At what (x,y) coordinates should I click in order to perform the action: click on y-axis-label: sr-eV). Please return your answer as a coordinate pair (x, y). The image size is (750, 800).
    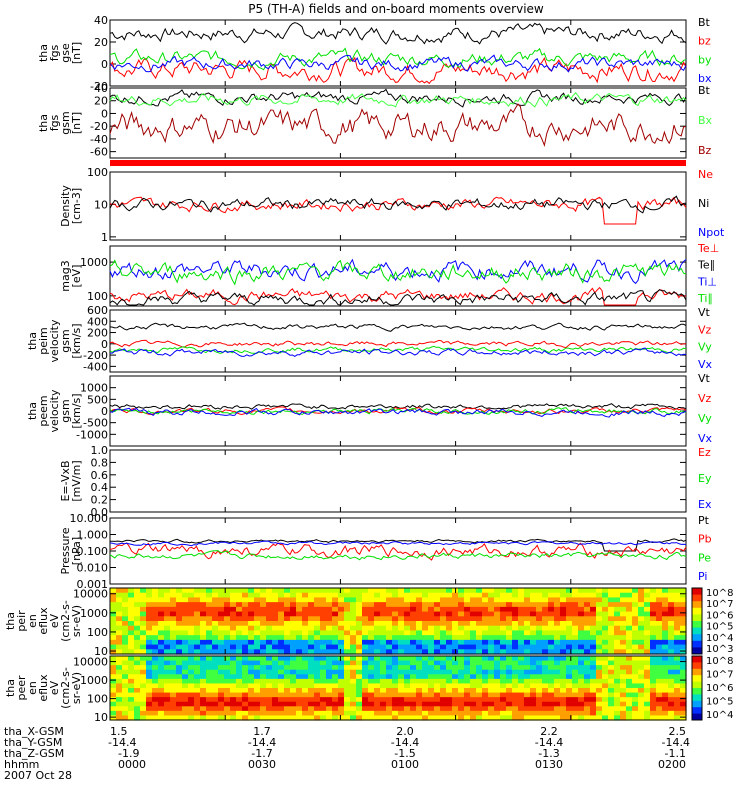
    Looking at the image, I should click on (76, 688).